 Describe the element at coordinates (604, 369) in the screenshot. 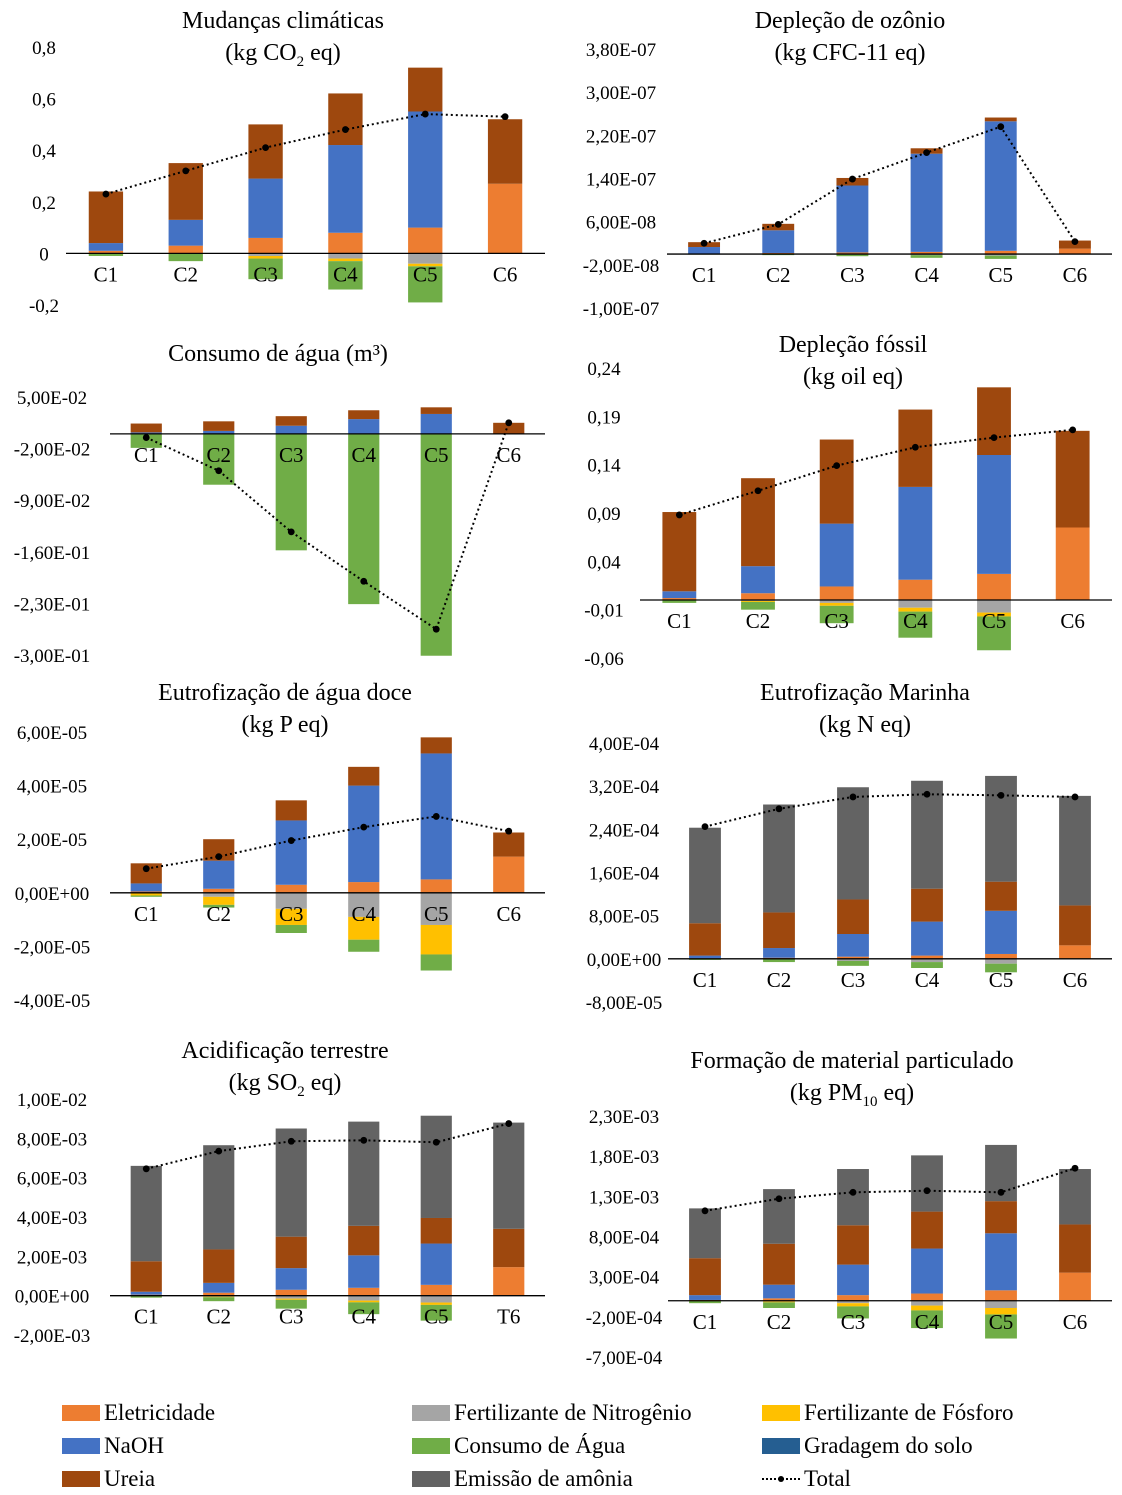

I see `y-tick-label: 0,24` at that location.